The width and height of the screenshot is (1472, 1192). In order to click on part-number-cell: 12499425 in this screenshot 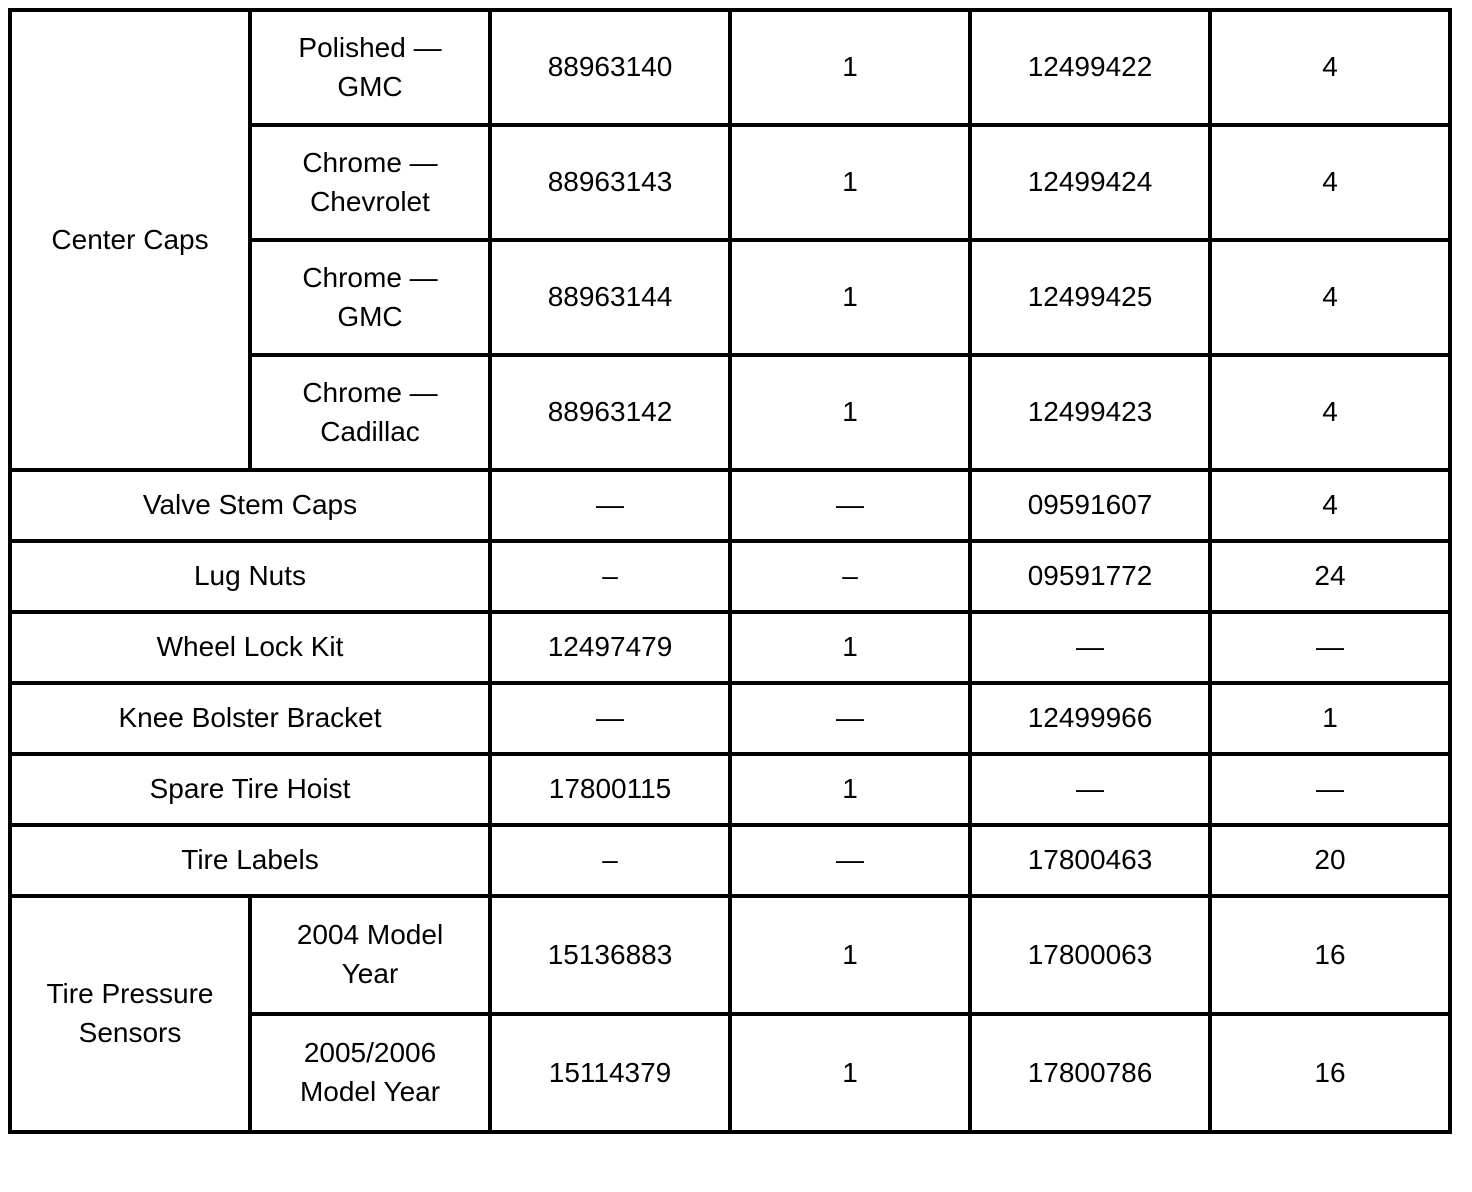, I will do `click(1090, 297)`.